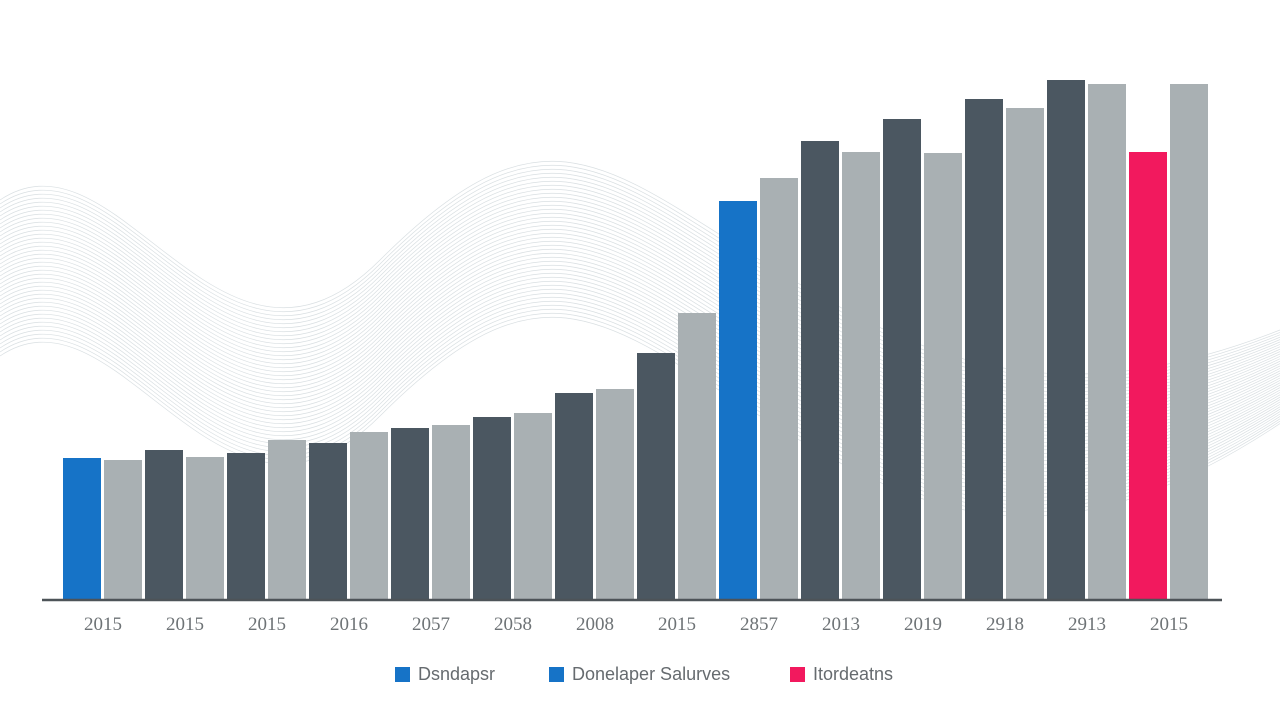 This screenshot has height=720, width=1280. Describe the element at coordinates (1005, 624) in the screenshot. I see `x-tick-label: 2918` at that location.